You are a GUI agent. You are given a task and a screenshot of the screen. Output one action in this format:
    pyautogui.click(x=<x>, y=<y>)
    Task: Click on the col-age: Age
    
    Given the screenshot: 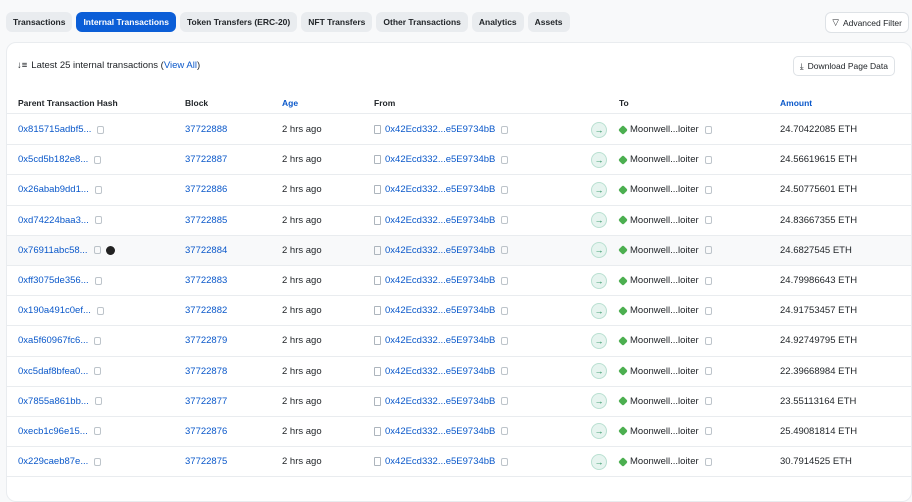 What is the action you would take?
    pyautogui.click(x=290, y=102)
    